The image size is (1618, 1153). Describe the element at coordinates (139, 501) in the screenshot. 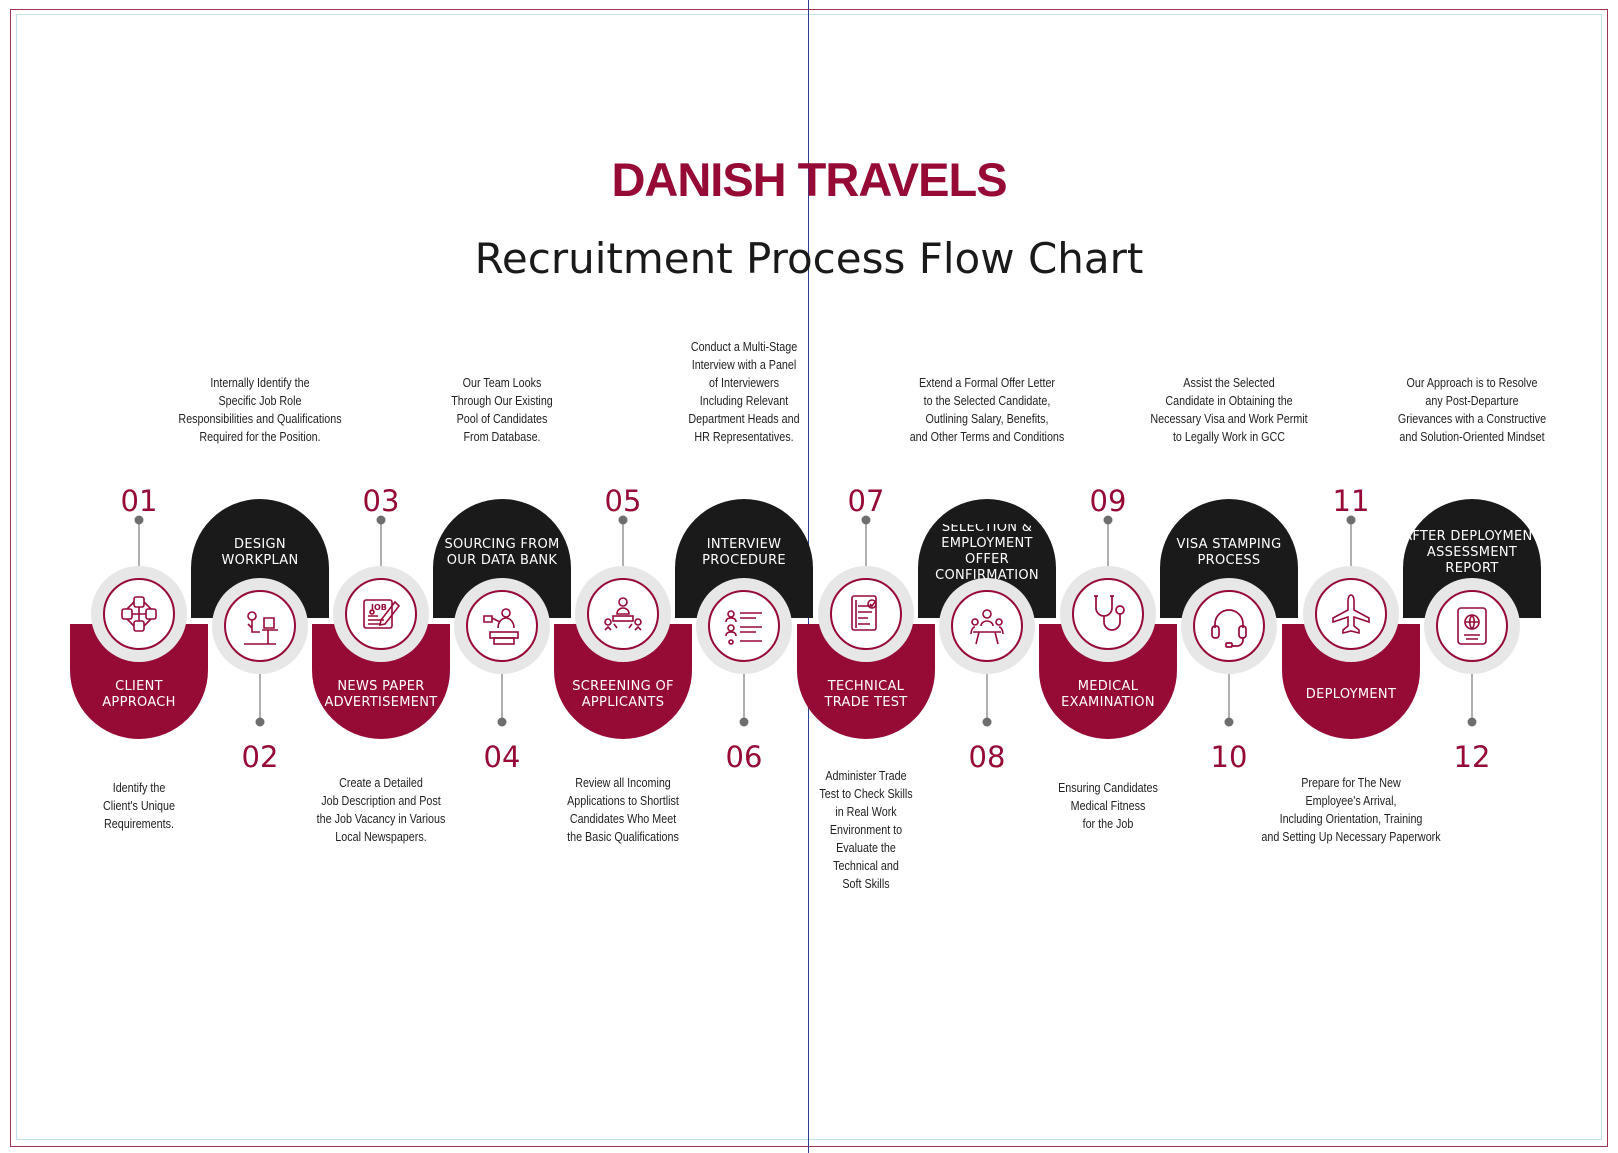

I see `step-number-01: 01` at that location.